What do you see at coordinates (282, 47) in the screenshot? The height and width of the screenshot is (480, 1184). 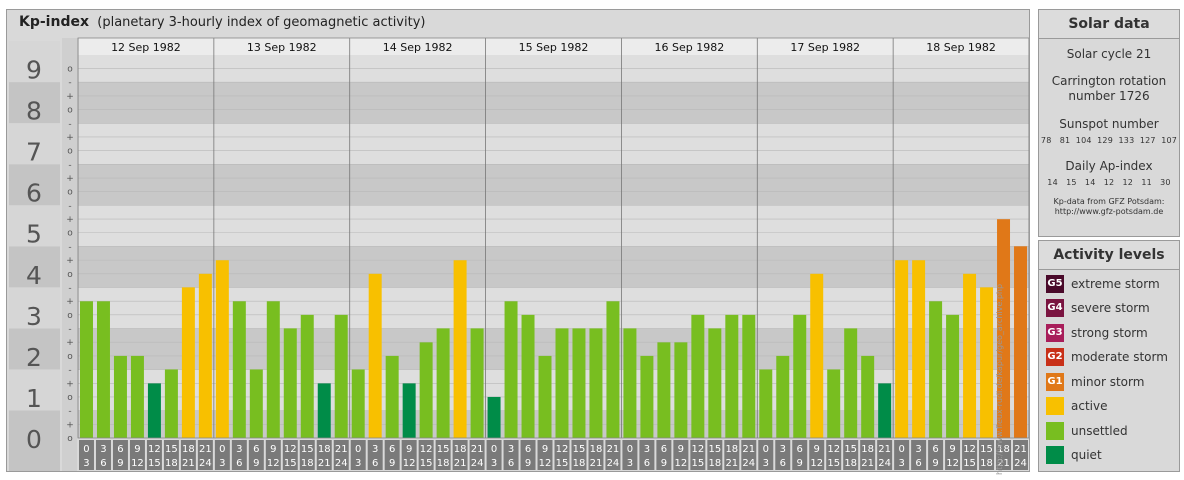 I see `day-label: 13 Sep 1982` at bounding box center [282, 47].